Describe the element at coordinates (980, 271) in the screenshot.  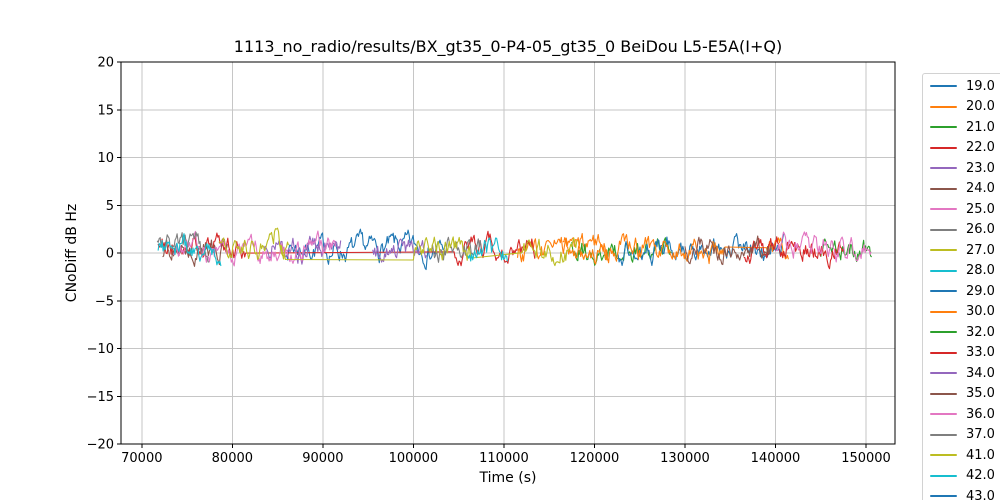
I see `legend-label: 28.0` at that location.